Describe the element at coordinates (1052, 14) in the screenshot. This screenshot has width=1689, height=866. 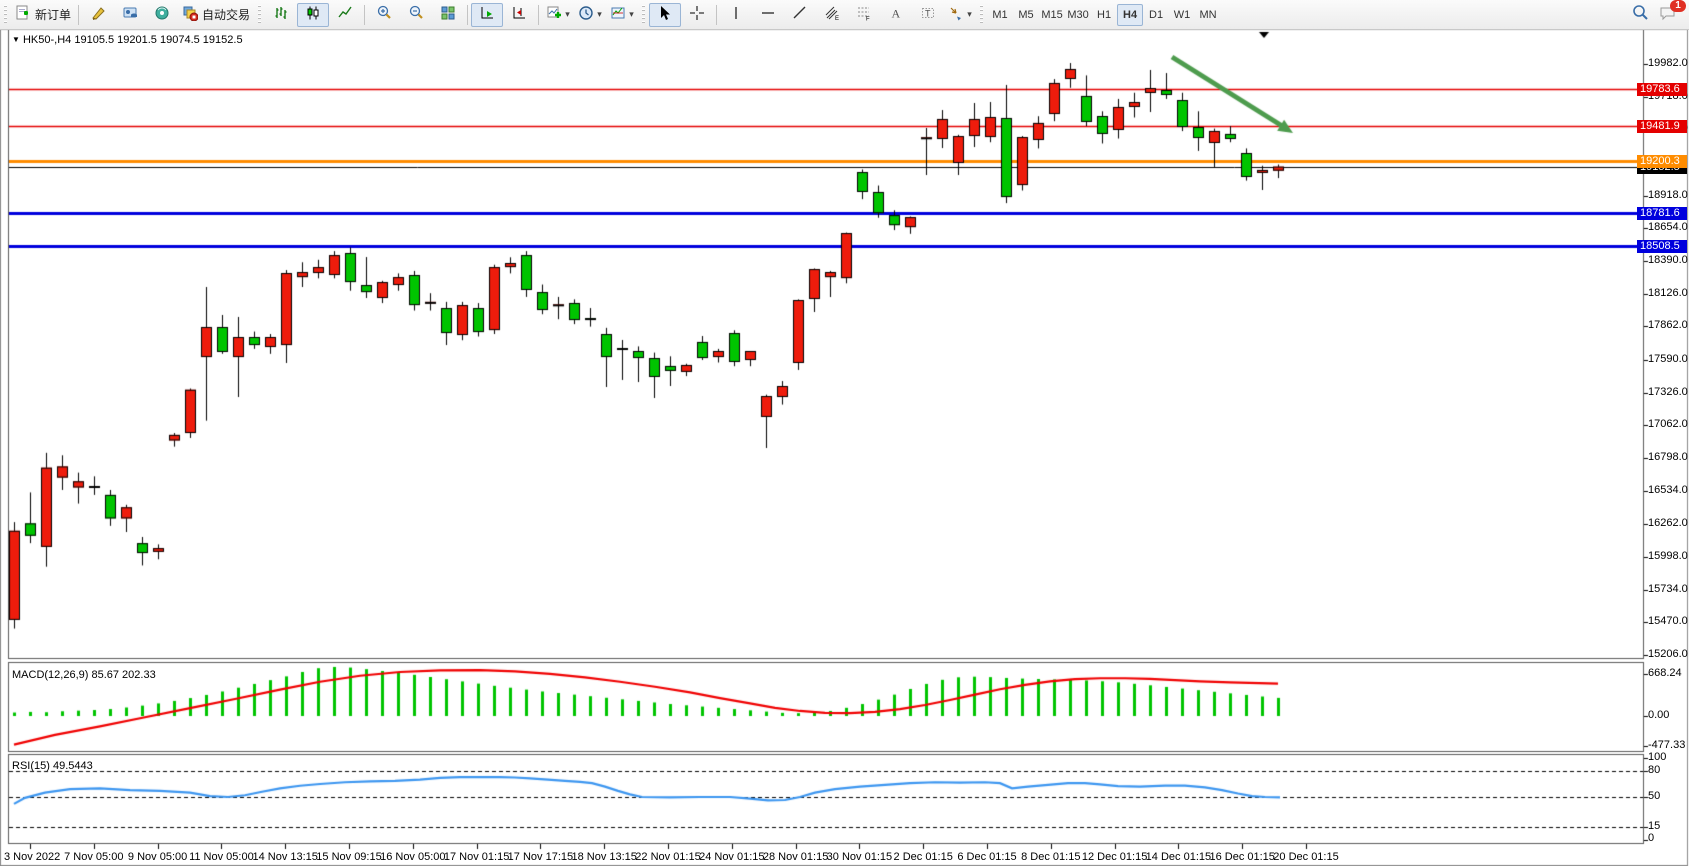
I see `timeframe-m15: M15` at that location.